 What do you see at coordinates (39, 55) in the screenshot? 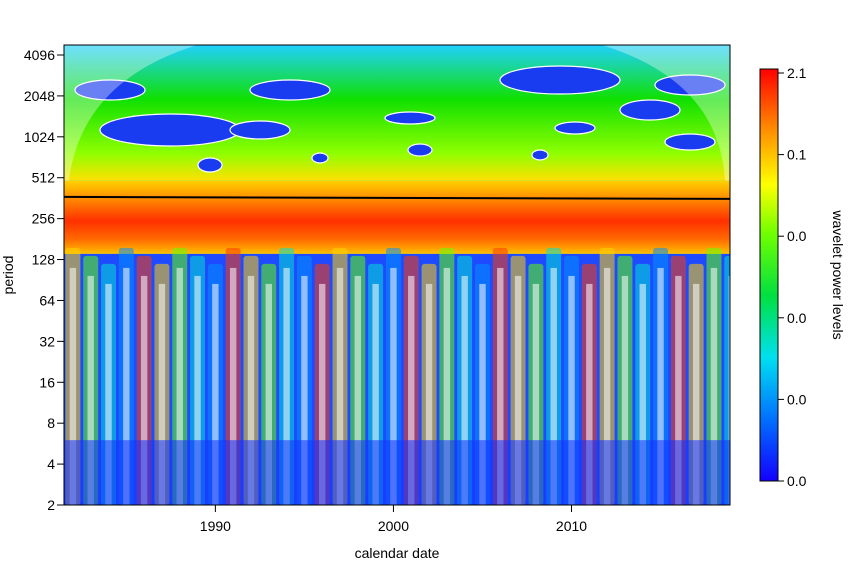
I see `y-tick-label: 4096` at bounding box center [39, 55].